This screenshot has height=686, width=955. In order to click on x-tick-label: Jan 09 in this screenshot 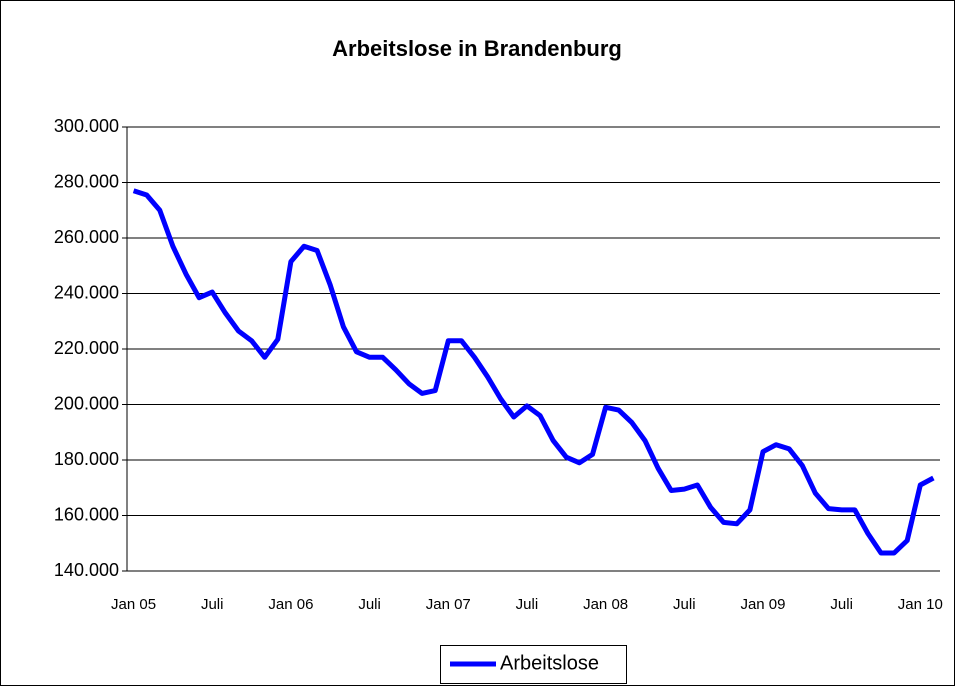, I will do `click(762, 604)`.